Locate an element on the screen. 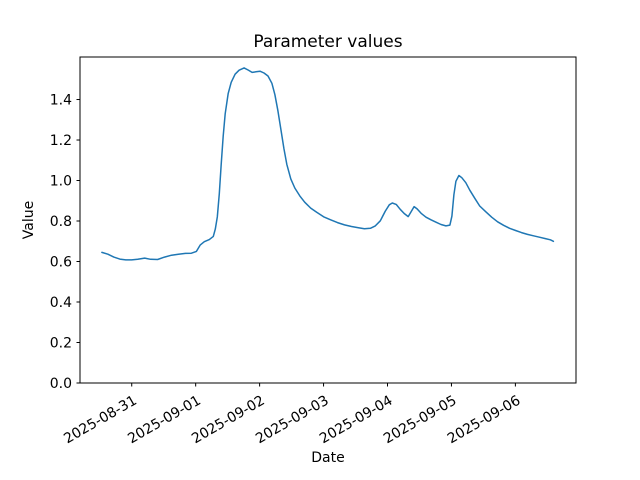 The image size is (640, 480). y-tick-label: 1.0 is located at coordinates (61, 182).